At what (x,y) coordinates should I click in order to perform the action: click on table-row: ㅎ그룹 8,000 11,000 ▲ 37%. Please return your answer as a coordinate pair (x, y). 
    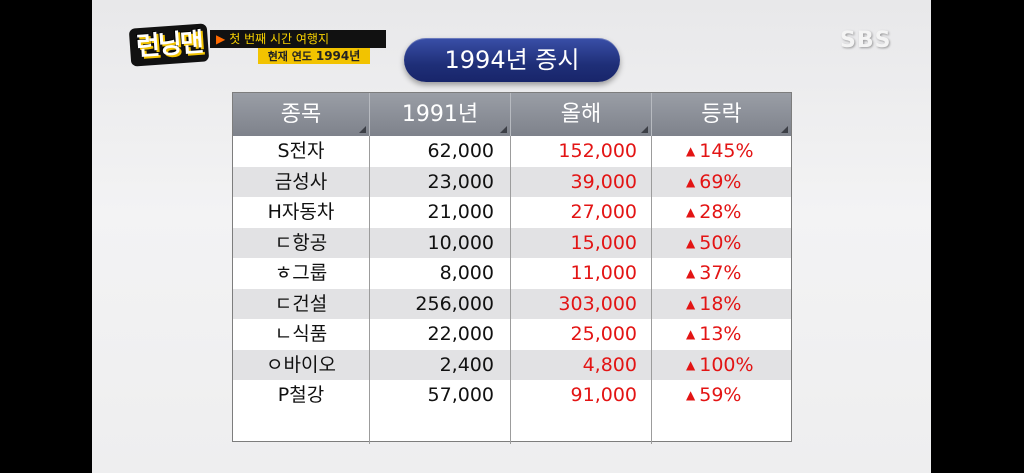
    Looking at the image, I should click on (512, 273).